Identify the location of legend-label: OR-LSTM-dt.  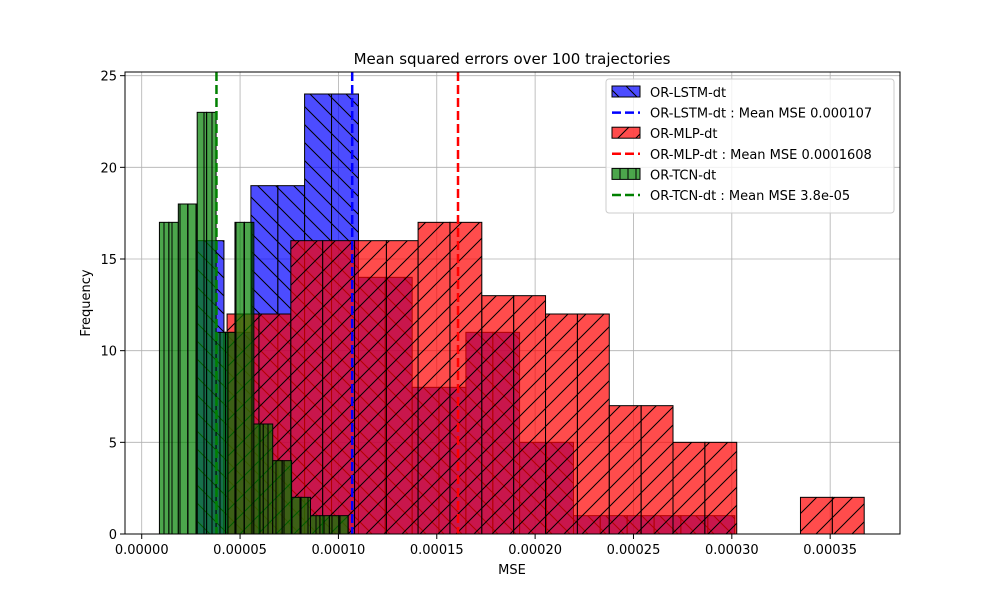
(688, 93).